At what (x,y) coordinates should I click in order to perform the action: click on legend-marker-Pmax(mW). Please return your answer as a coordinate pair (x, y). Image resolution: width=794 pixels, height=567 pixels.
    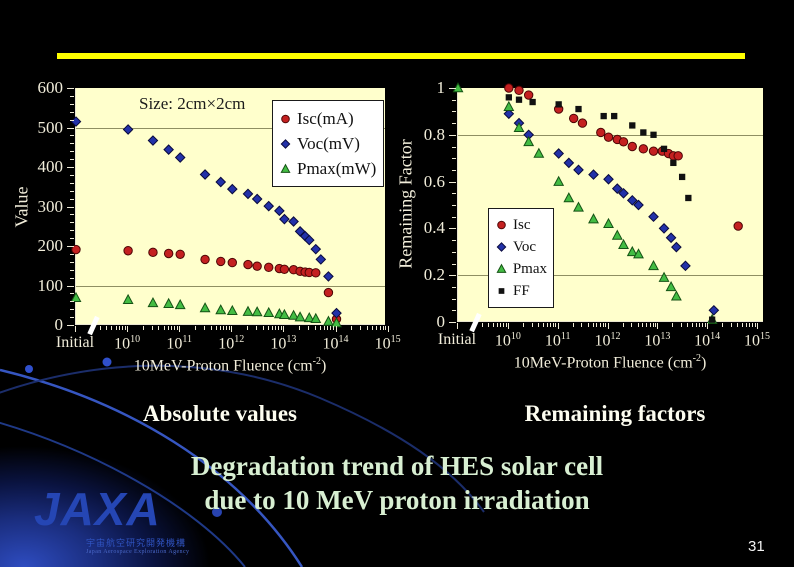
    Looking at the image, I should click on (285, 168).